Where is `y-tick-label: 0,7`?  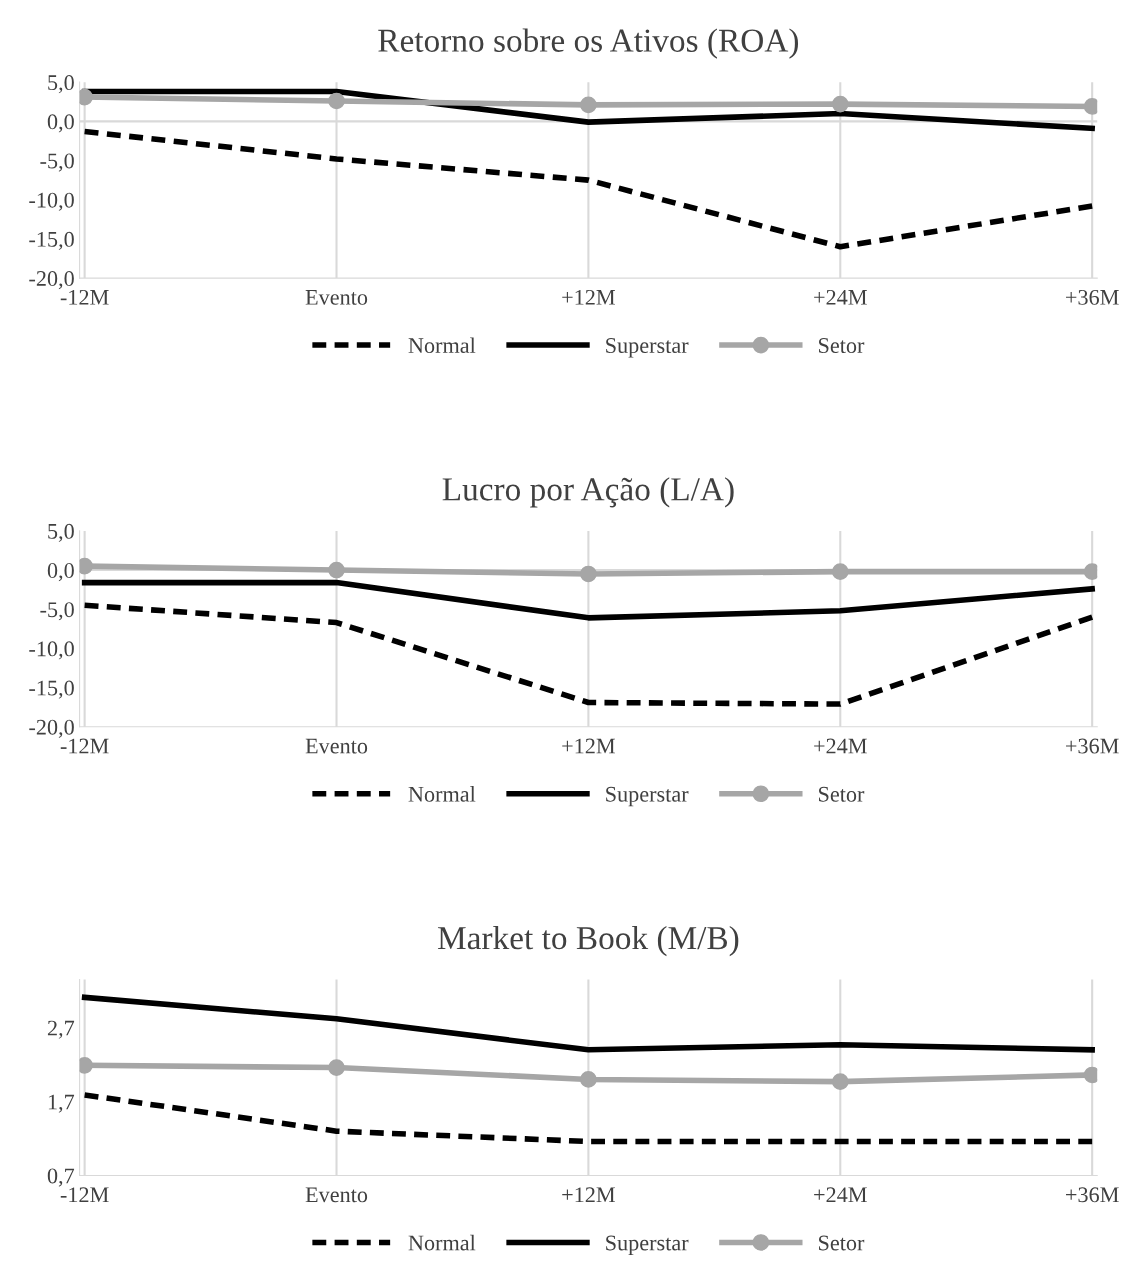 y-tick-label: 0,7 is located at coordinates (61, 1177).